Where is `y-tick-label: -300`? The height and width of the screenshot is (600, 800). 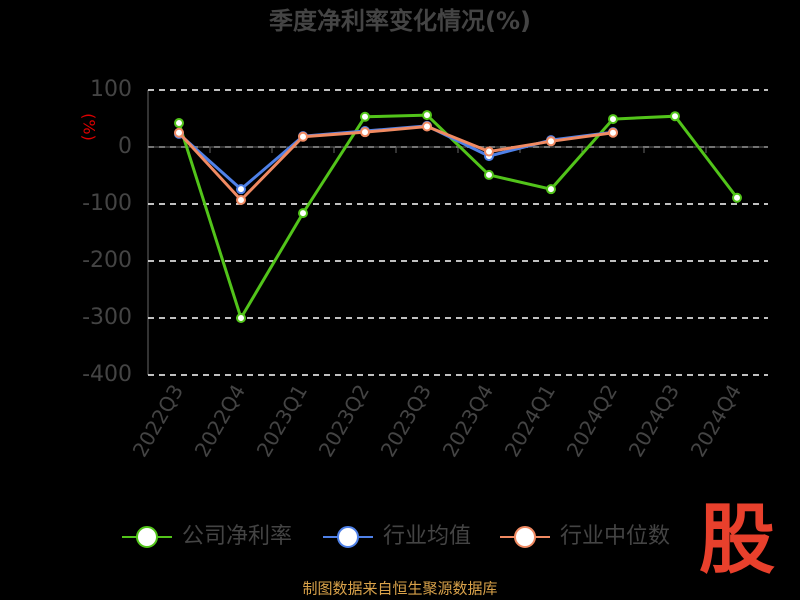
y-tick-label: -300 is located at coordinates (107, 317).